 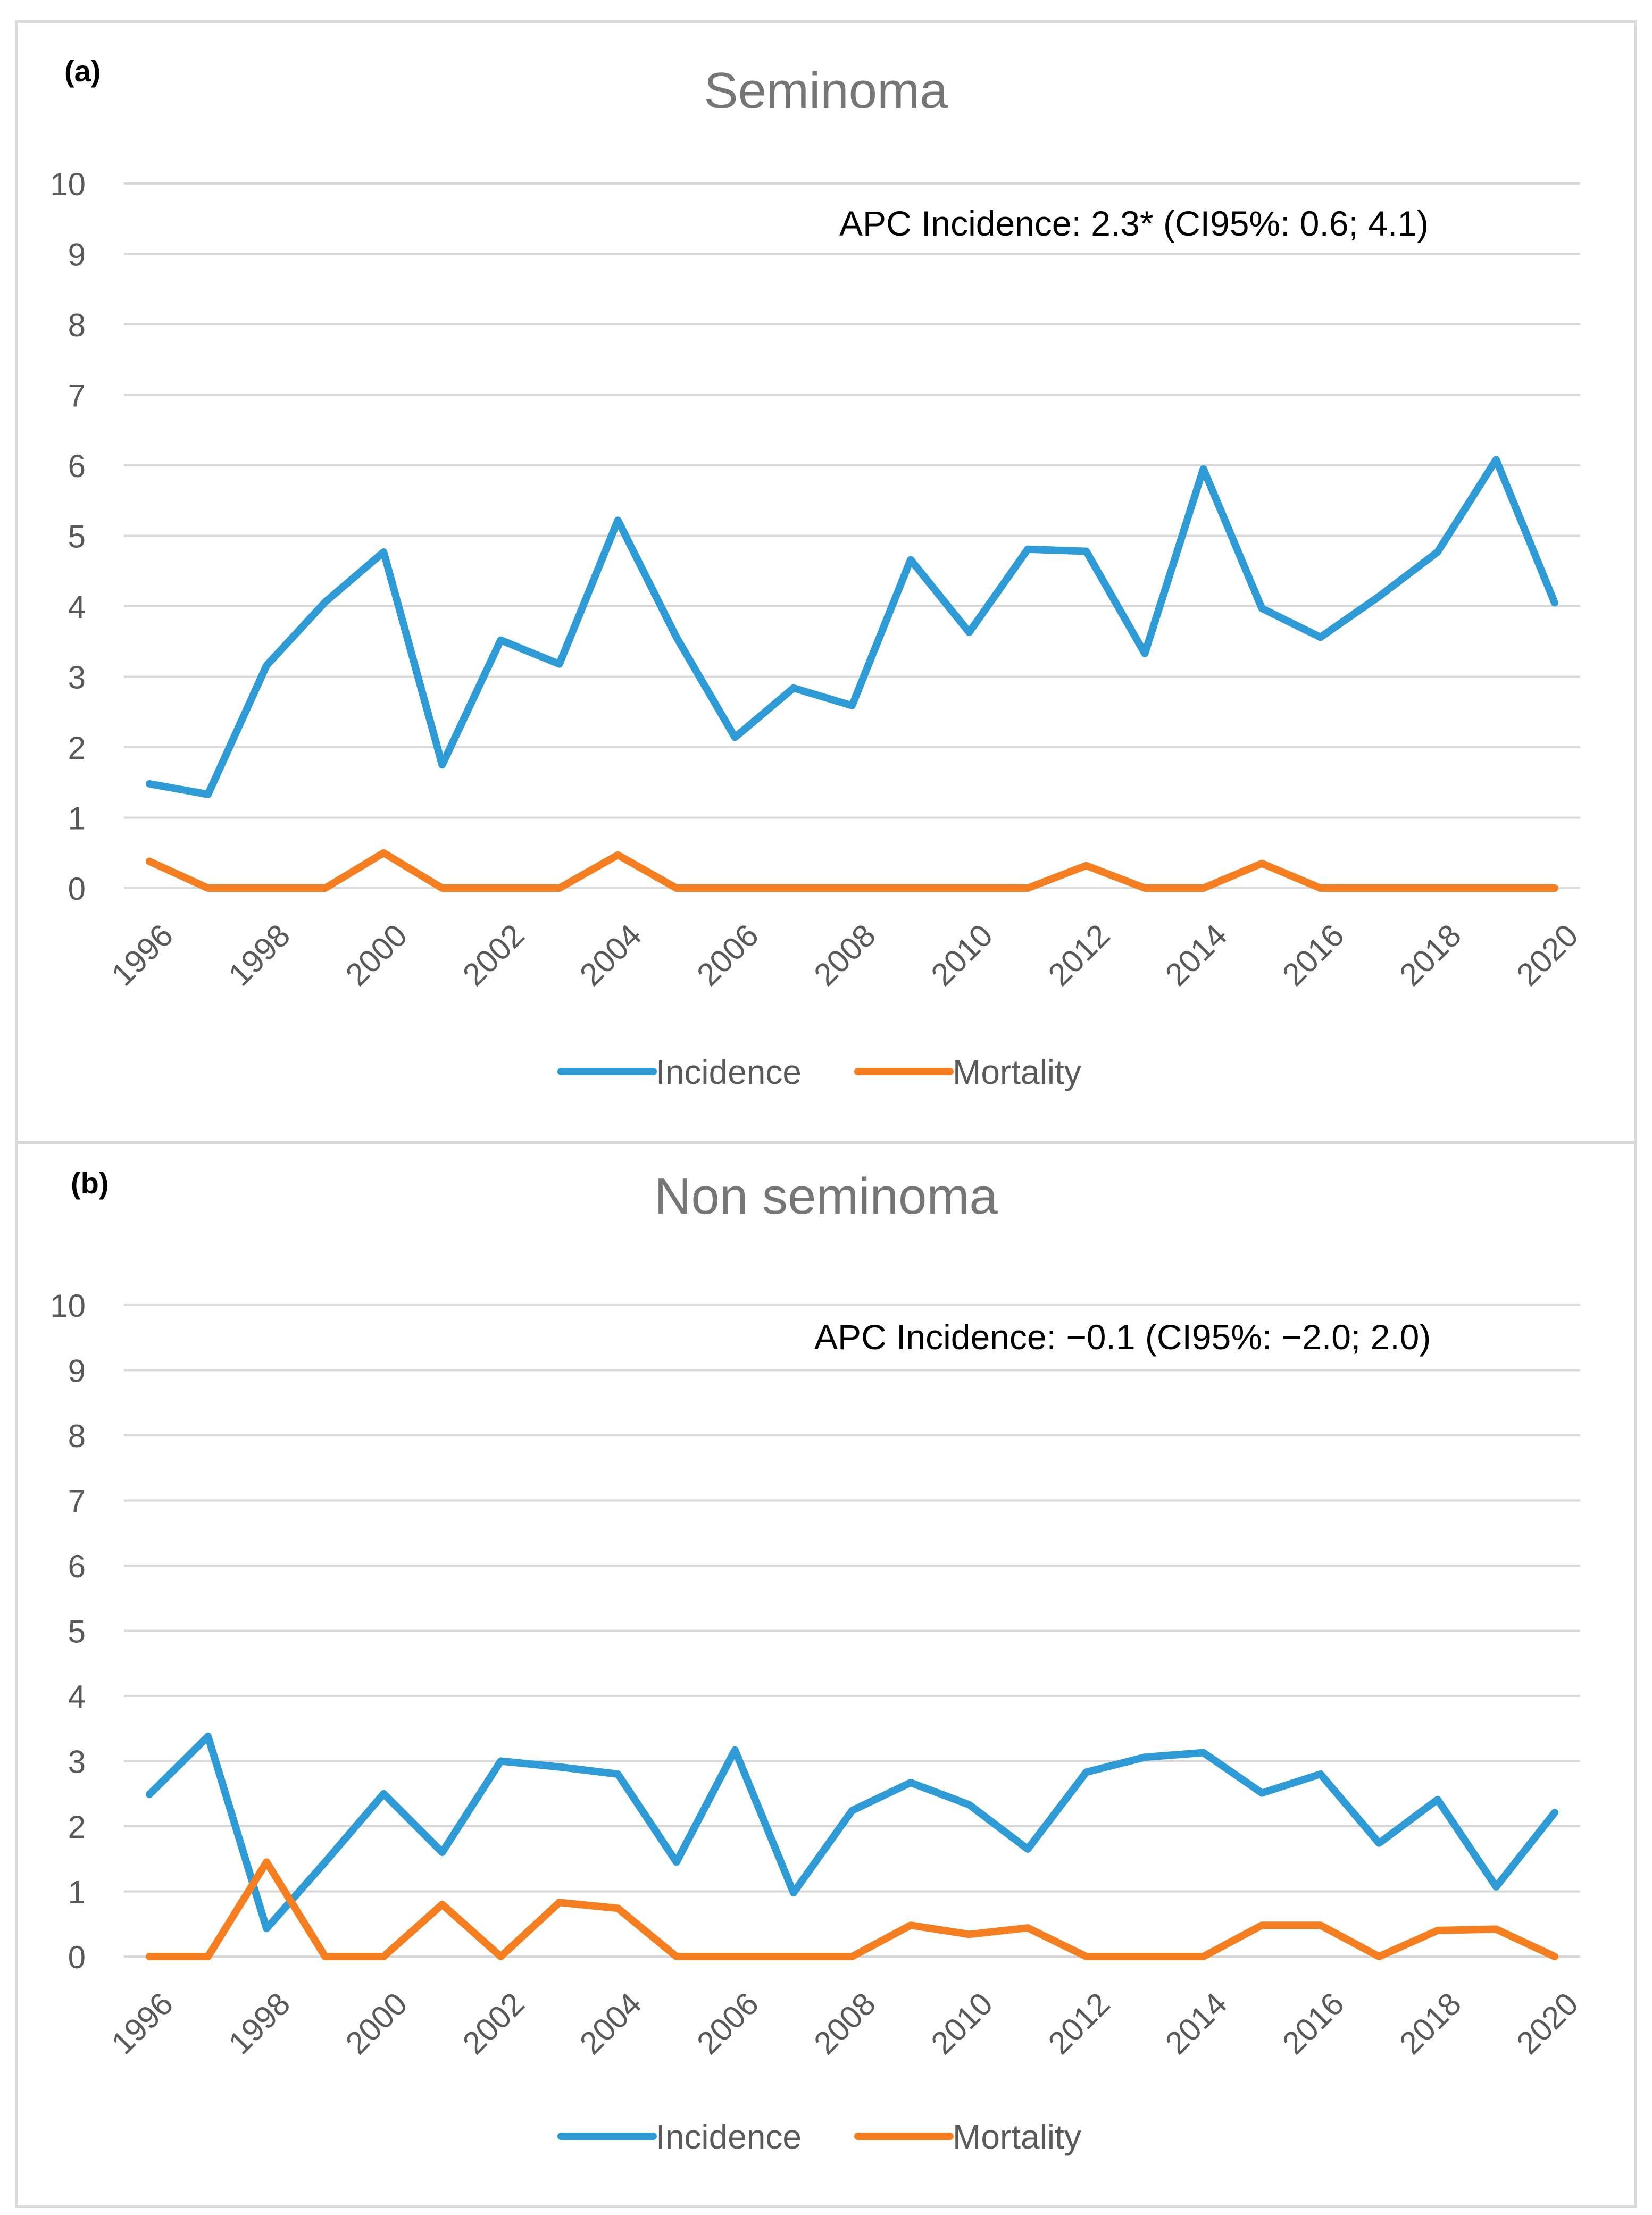 What do you see at coordinates (90, 1183) in the screenshot?
I see `panel-label: (b)` at bounding box center [90, 1183].